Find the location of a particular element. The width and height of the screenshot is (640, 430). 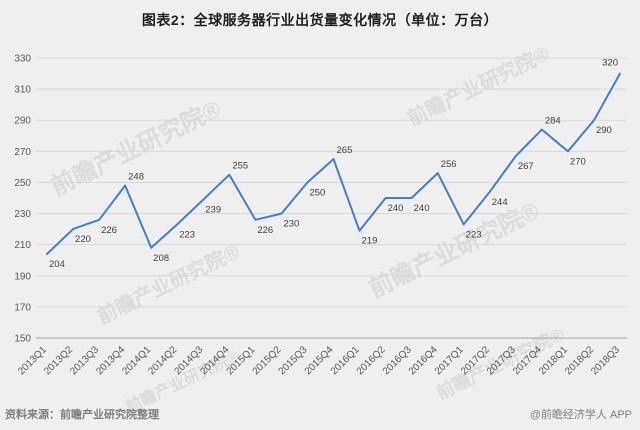

y-axis-tick-label: 190 is located at coordinates (22, 276).